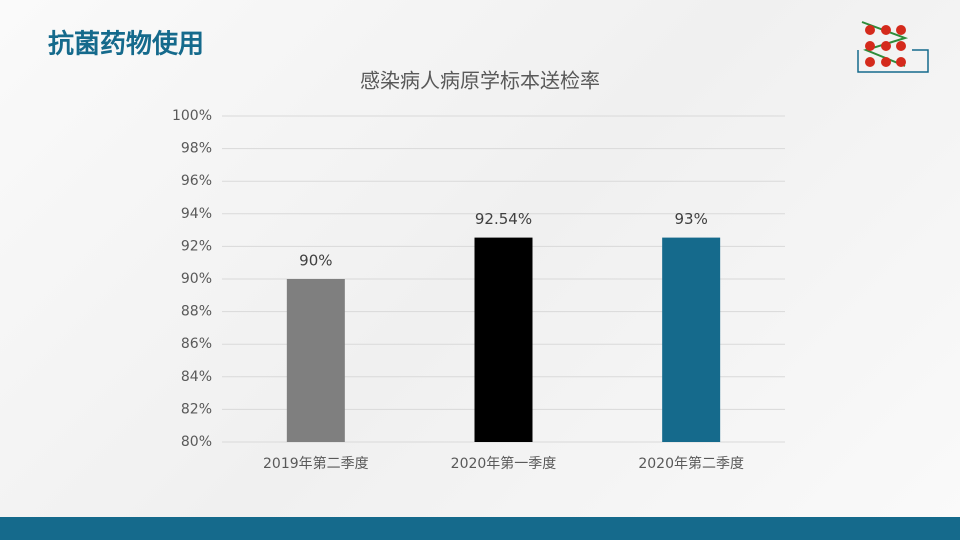 This screenshot has height=540, width=960. Describe the element at coordinates (192, 116) in the screenshot. I see `y-tick-label: 100%` at that location.